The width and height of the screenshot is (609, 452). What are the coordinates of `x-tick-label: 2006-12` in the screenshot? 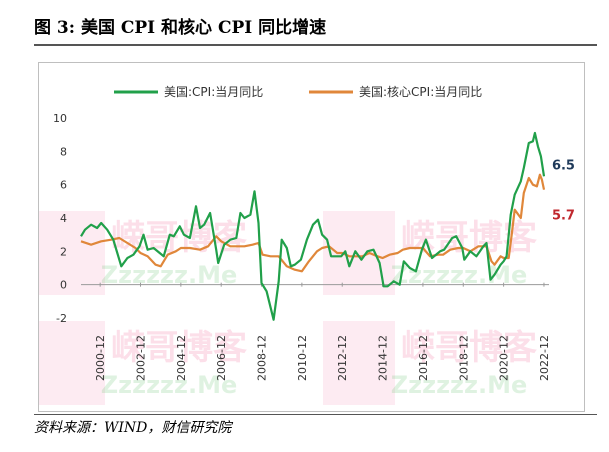 It's located at (221, 358).